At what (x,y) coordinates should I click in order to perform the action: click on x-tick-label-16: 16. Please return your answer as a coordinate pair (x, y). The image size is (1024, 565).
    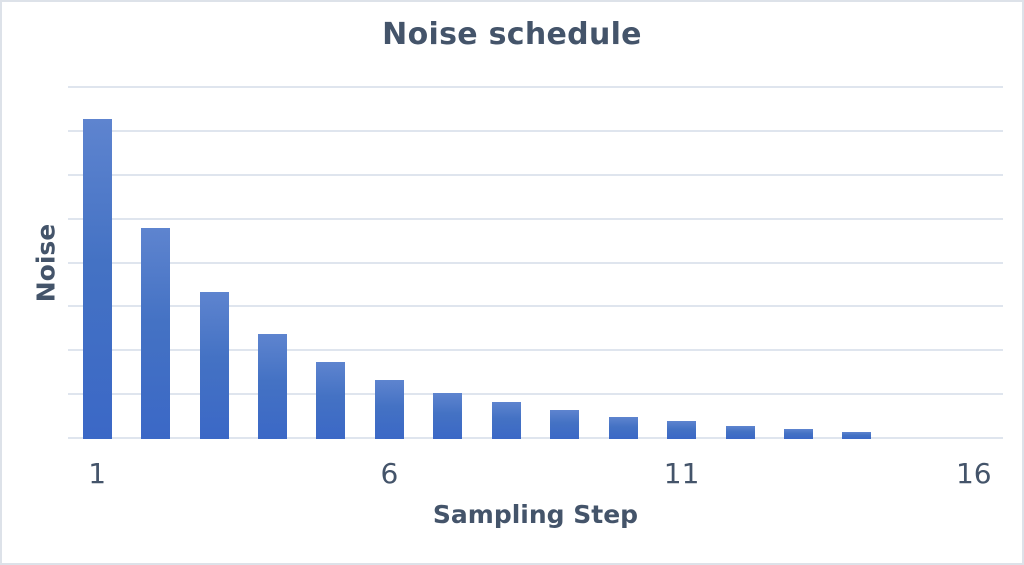
    Looking at the image, I should click on (973, 473).